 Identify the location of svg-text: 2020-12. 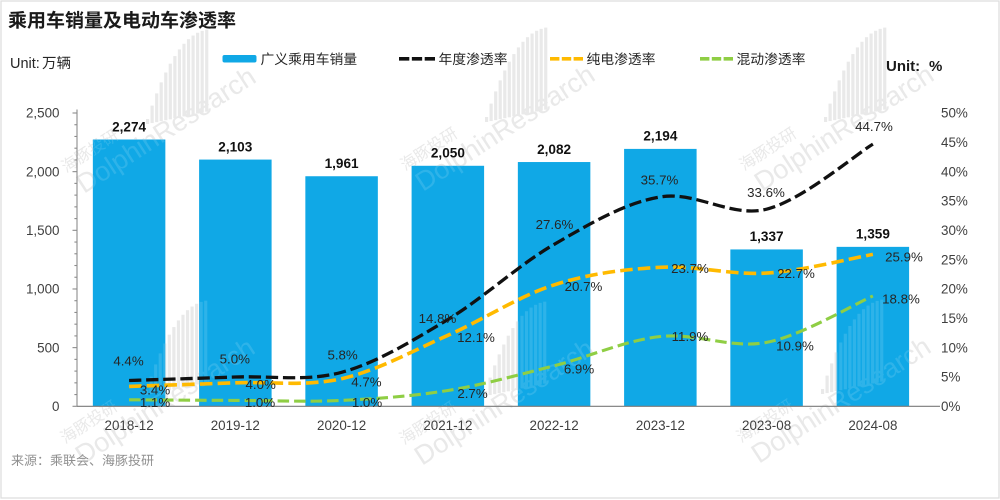
(341, 425).